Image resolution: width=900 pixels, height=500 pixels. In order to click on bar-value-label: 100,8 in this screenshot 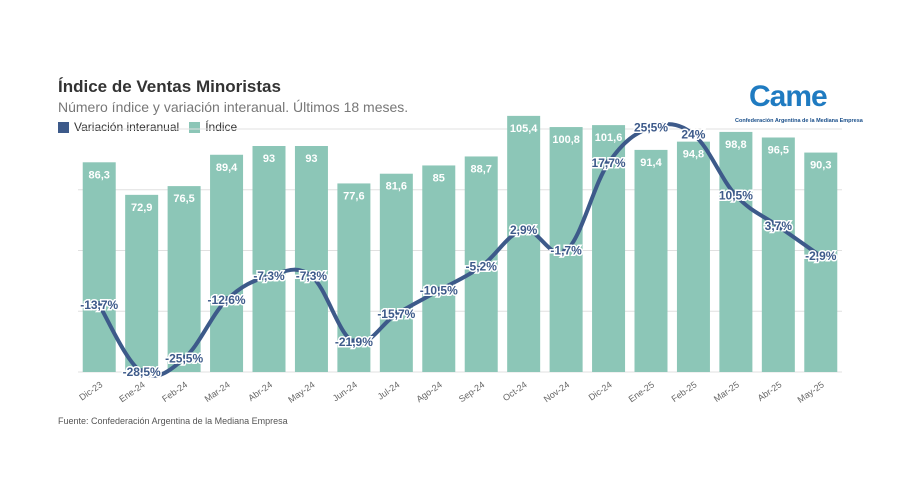, I will do `click(566, 140)`.